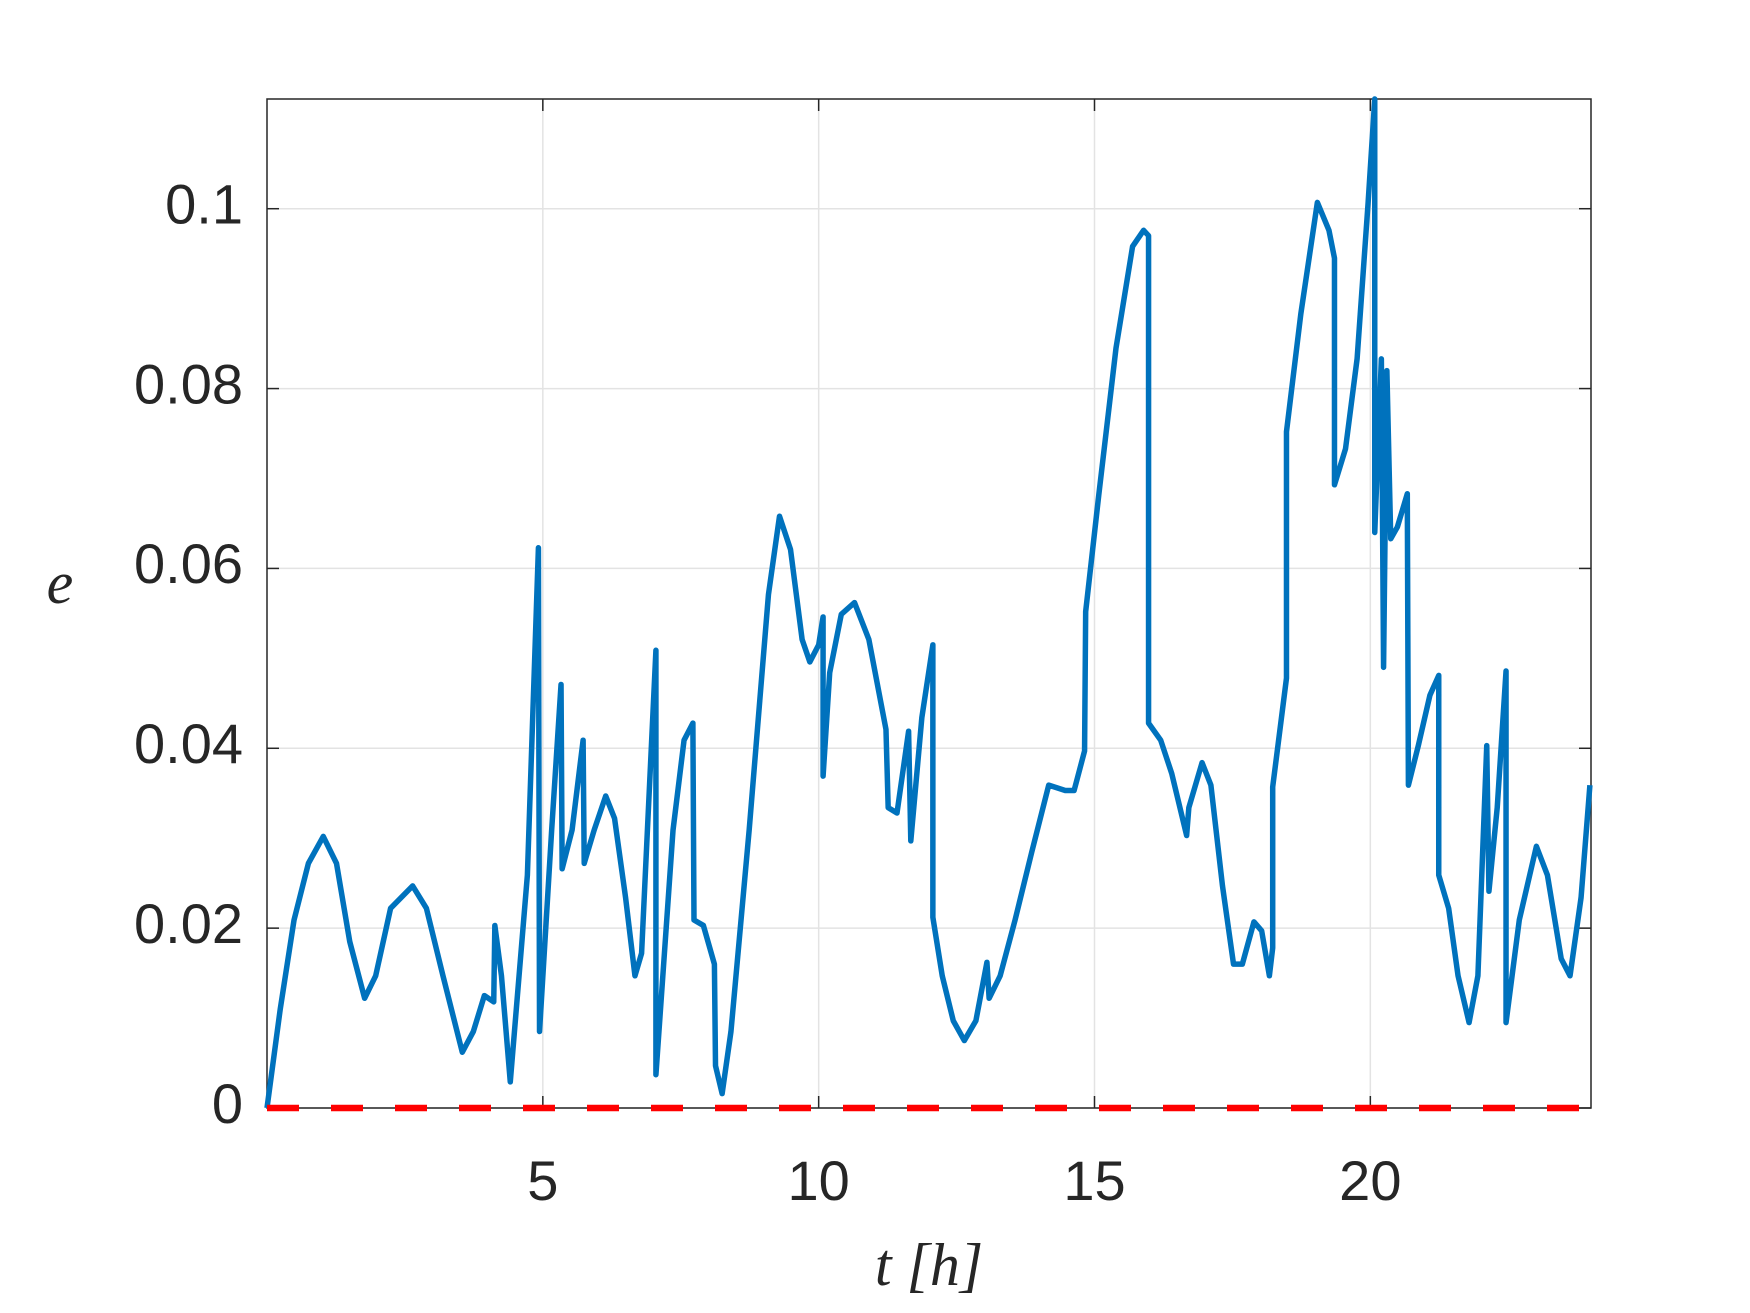 The height and width of the screenshot is (1313, 1750). I want to click on x-tick-label: 10, so click(819, 1180).